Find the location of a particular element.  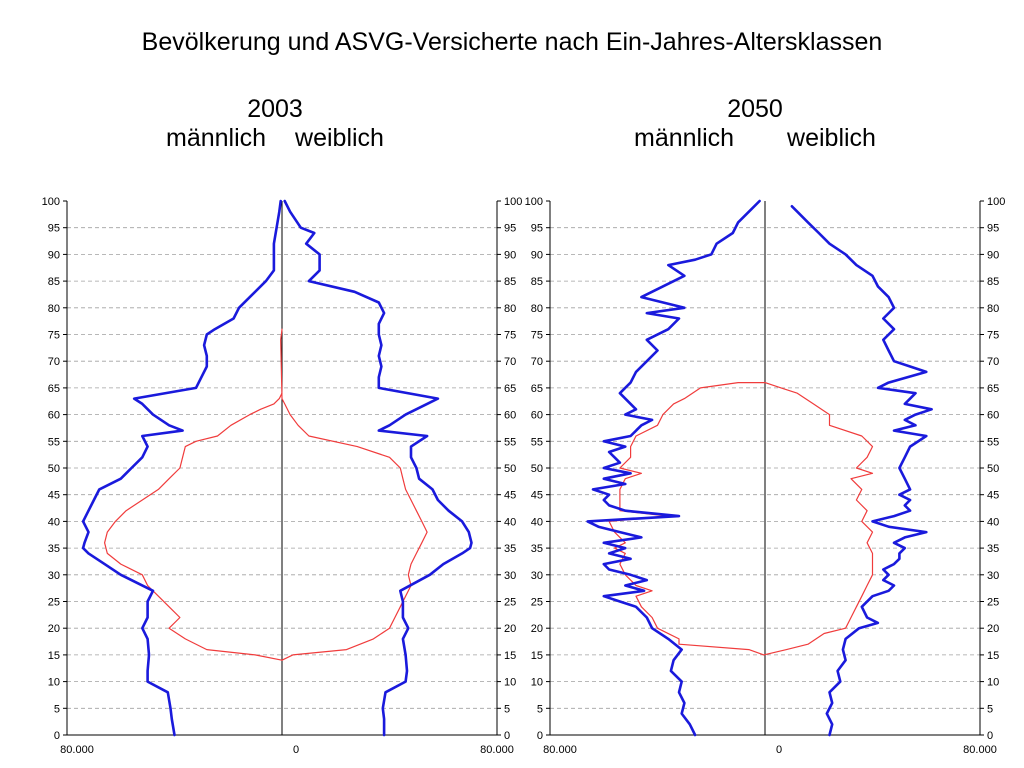

y-tick-label-right-2050-25: 25 is located at coordinates (993, 603).